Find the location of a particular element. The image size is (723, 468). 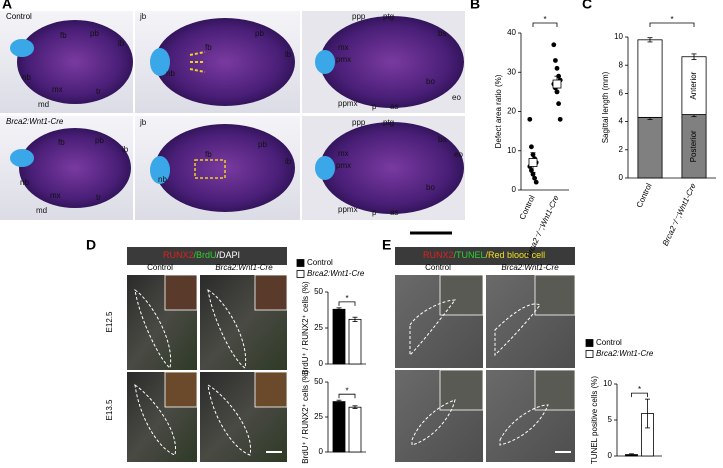

y-tick-label: 30 is located at coordinates (511, 71).